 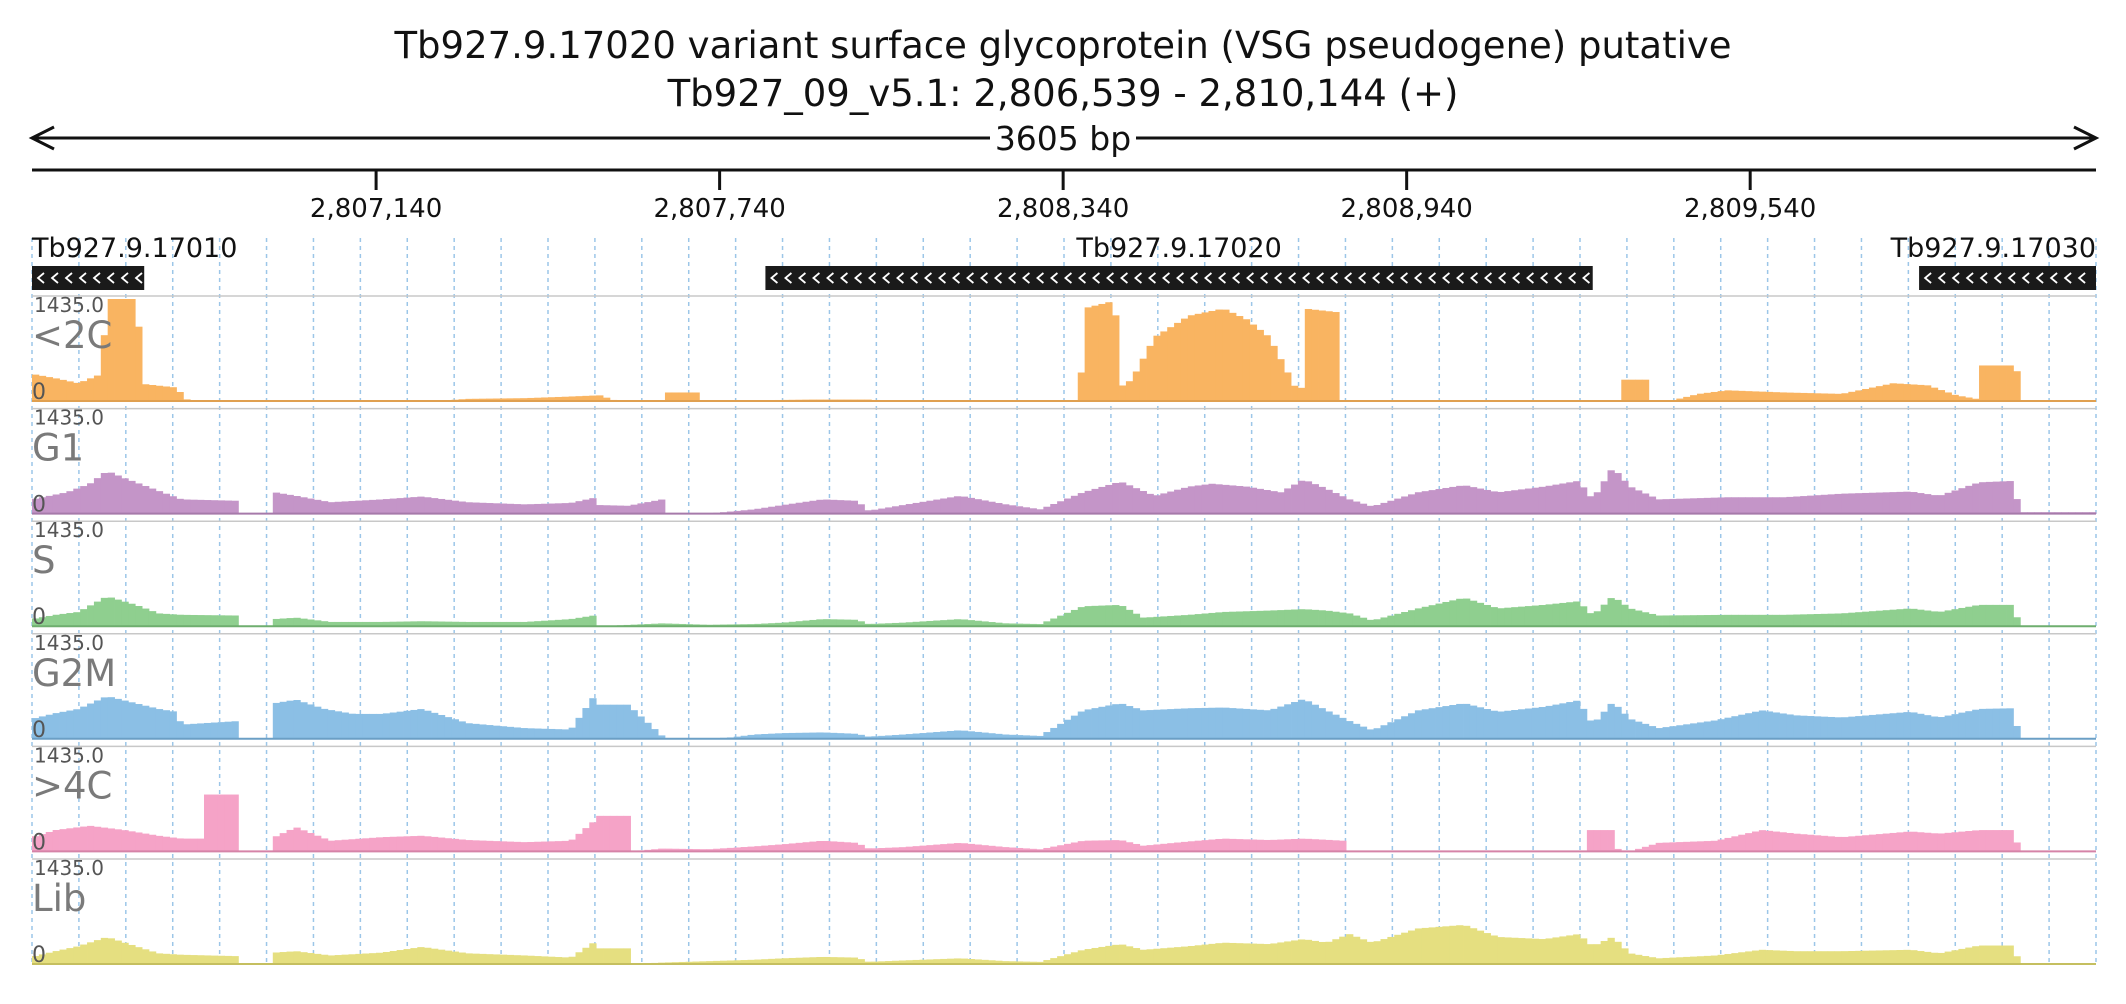 What do you see at coordinates (58, 448) in the screenshot?
I see `track-name: G1` at bounding box center [58, 448].